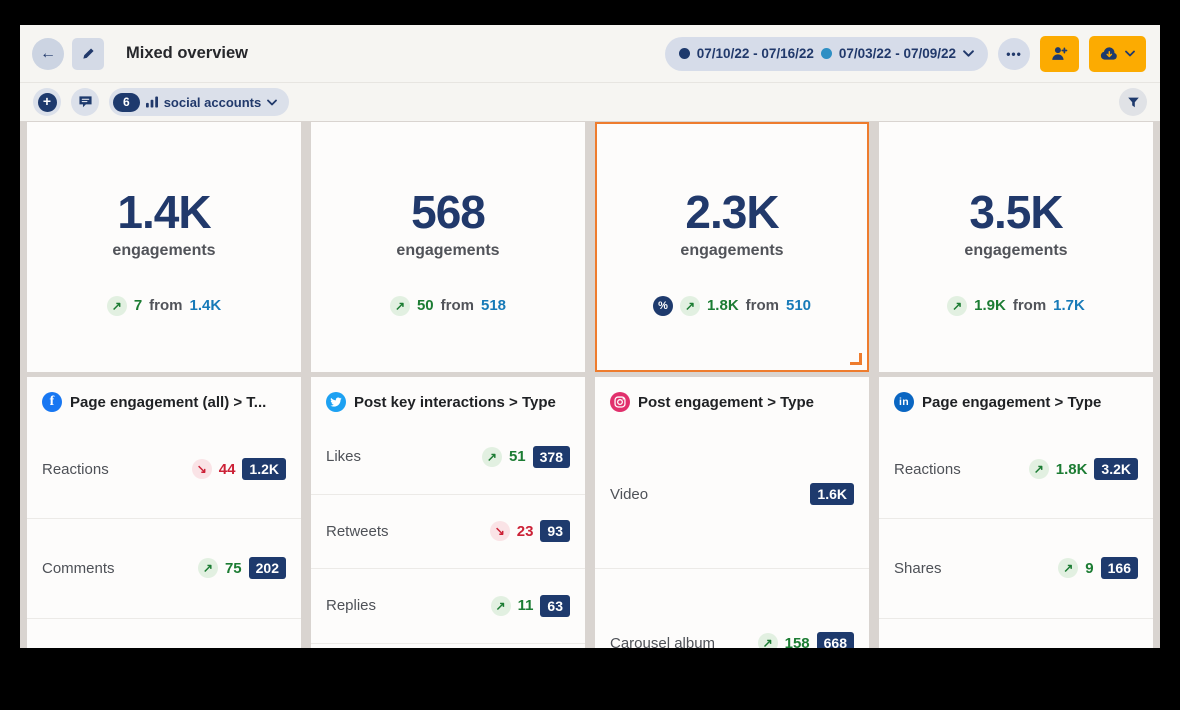 The width and height of the screenshot is (1180, 710). Describe the element at coordinates (620, 402) in the screenshot. I see `instagram-icon` at that location.